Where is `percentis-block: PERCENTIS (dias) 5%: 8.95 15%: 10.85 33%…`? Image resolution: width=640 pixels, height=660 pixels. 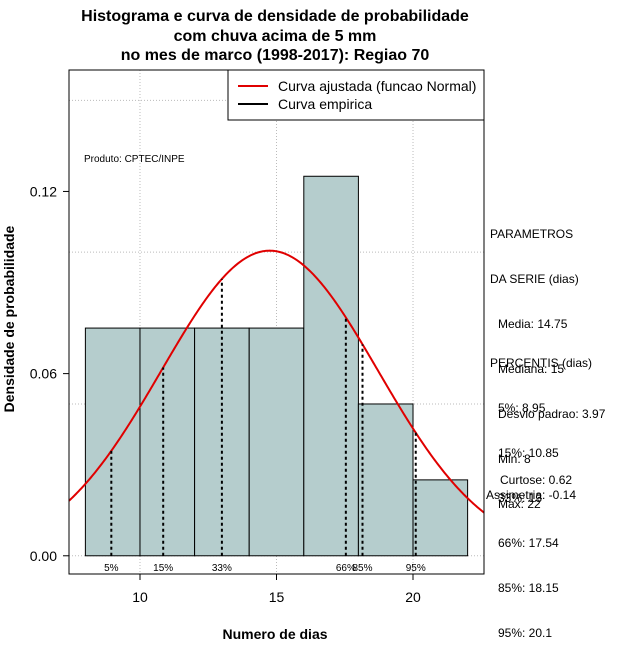 percentis-block: PERCENTIS (dias) 5%: 8.95 15%: 10.85 33%… is located at coordinates (541, 491).